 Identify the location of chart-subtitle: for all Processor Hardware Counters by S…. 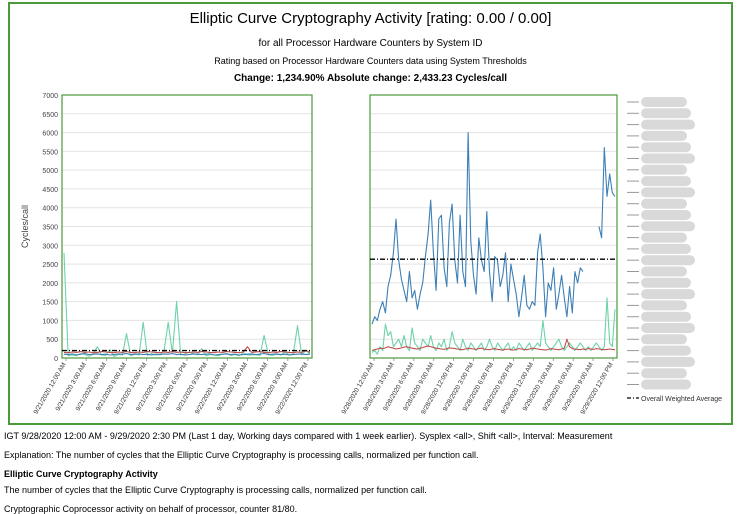
(370, 43).